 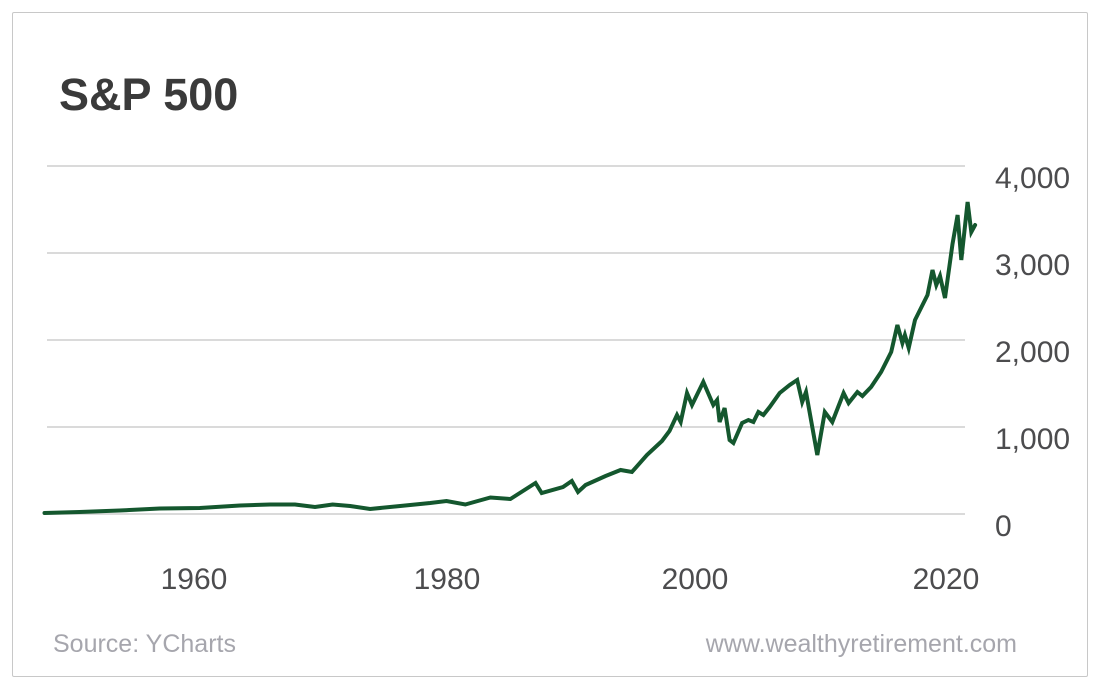 I want to click on y-axis-tick-label: 4,000, so click(x=1033, y=178).